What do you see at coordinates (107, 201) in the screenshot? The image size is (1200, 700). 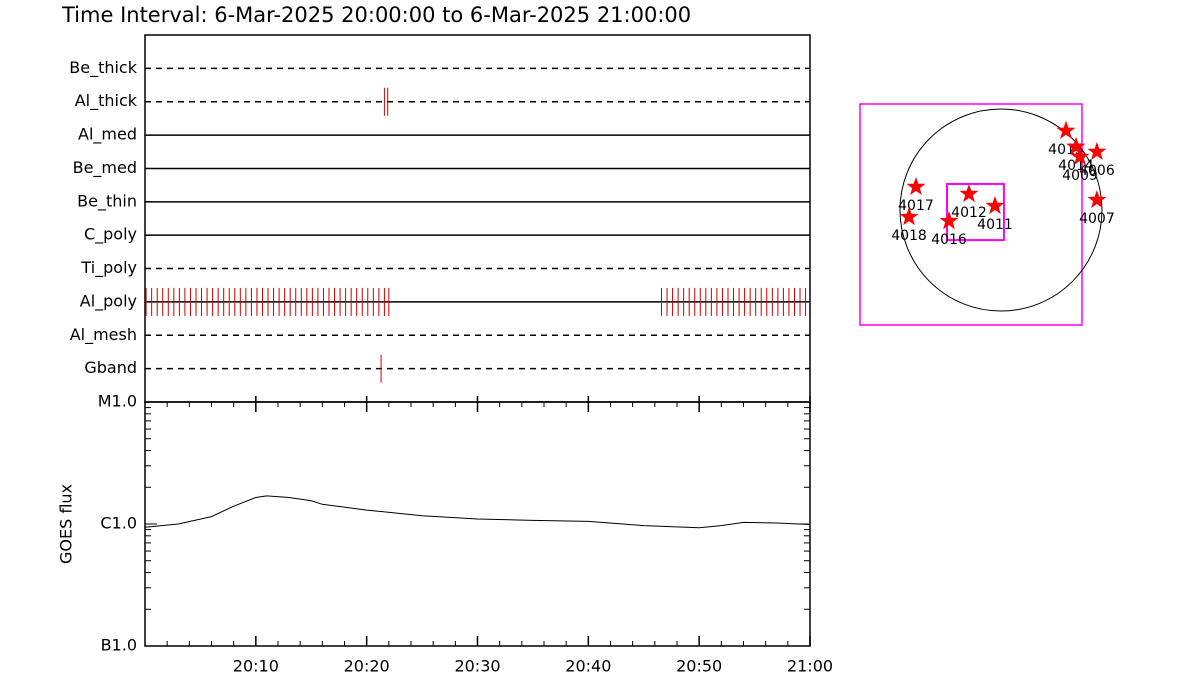 I see `filter-label: Be_thin` at bounding box center [107, 201].